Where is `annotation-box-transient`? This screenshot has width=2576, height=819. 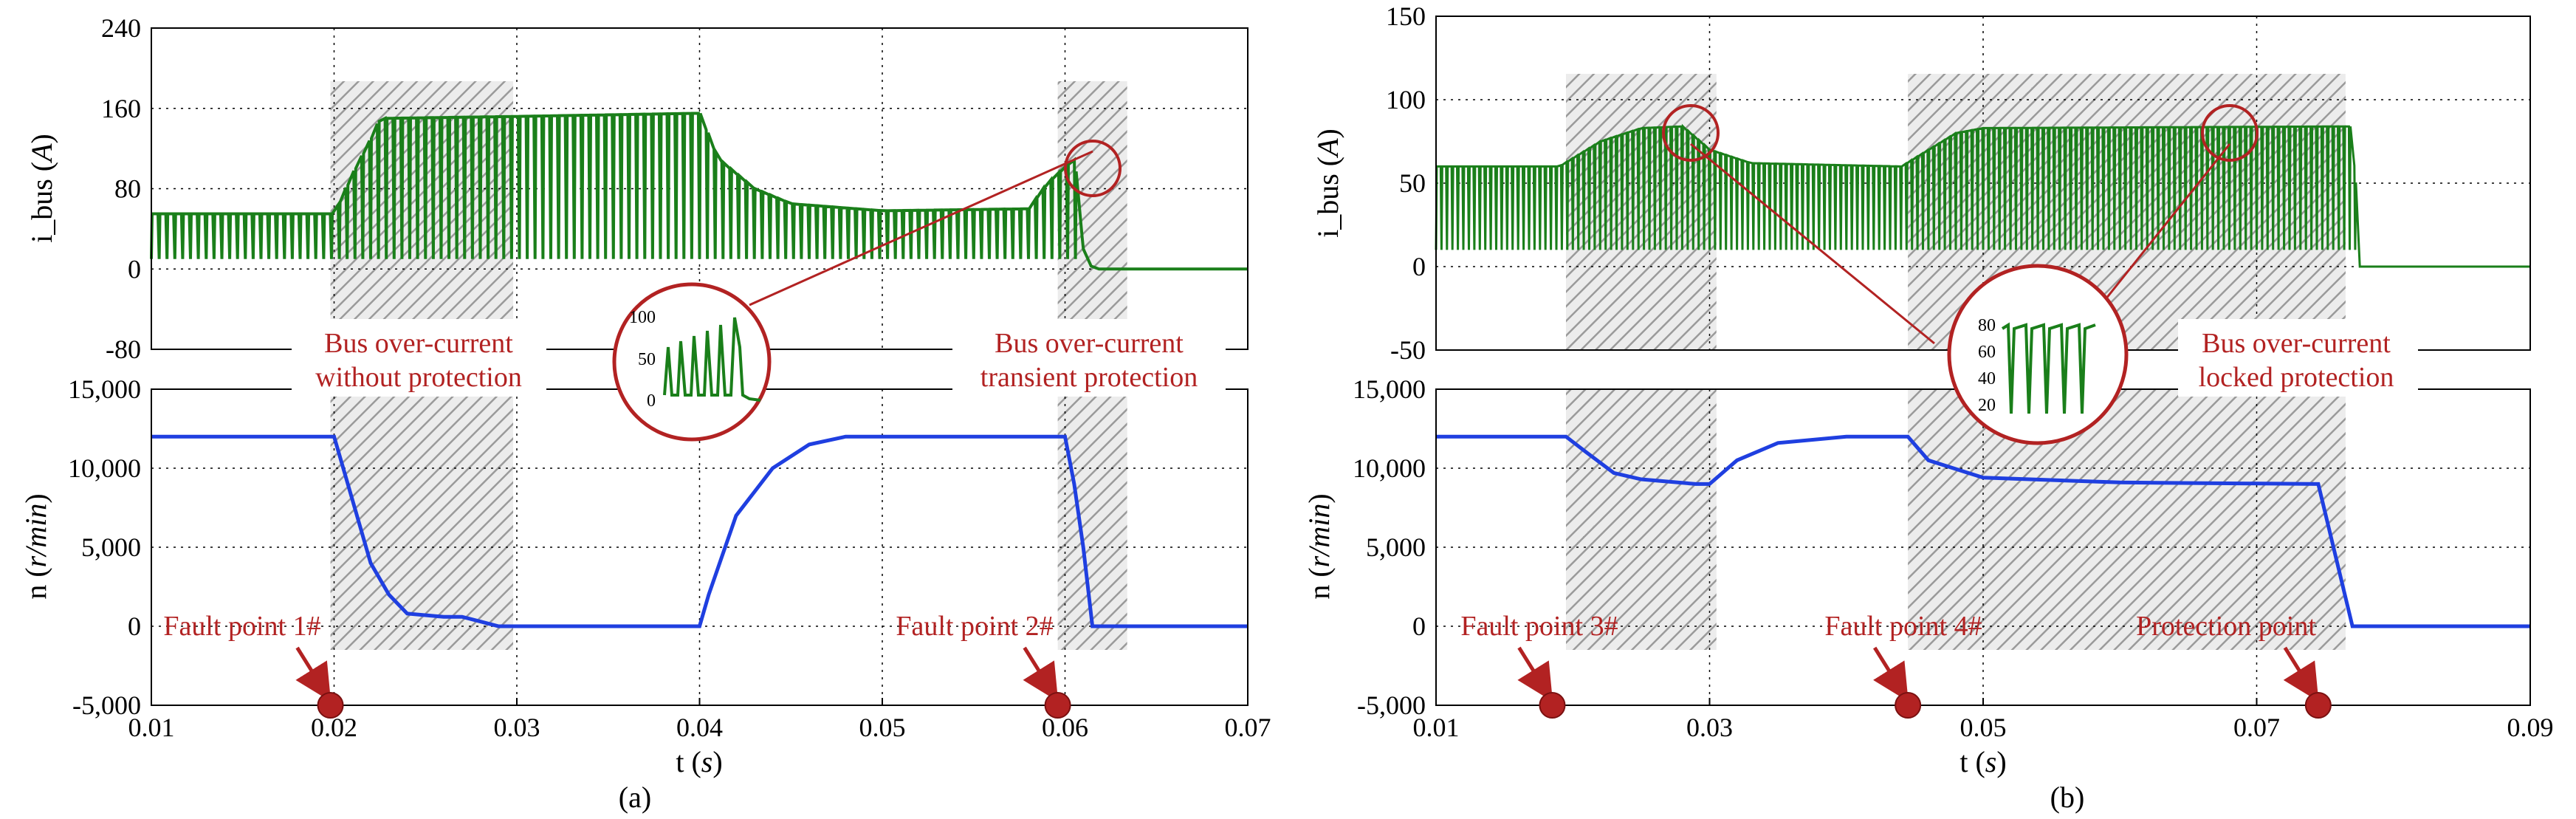
annotation-box-transient is located at coordinates (1089, 358).